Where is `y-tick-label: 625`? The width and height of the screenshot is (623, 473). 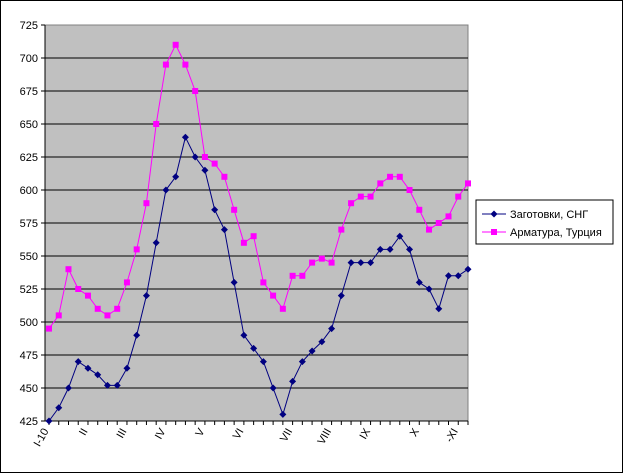 y-tick-label: 625 is located at coordinates (29, 158).